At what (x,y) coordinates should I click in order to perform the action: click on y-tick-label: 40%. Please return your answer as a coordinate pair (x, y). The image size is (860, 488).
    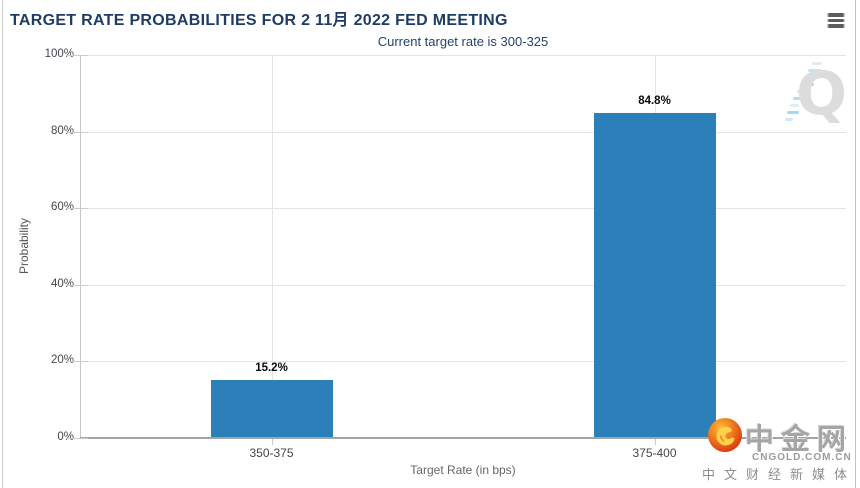
    Looking at the image, I should click on (62, 283).